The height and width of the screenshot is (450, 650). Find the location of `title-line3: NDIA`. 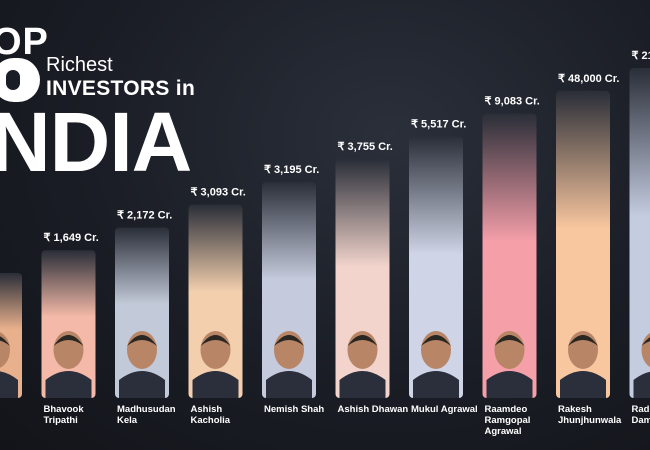

title-line3: NDIA is located at coordinates (96, 142).